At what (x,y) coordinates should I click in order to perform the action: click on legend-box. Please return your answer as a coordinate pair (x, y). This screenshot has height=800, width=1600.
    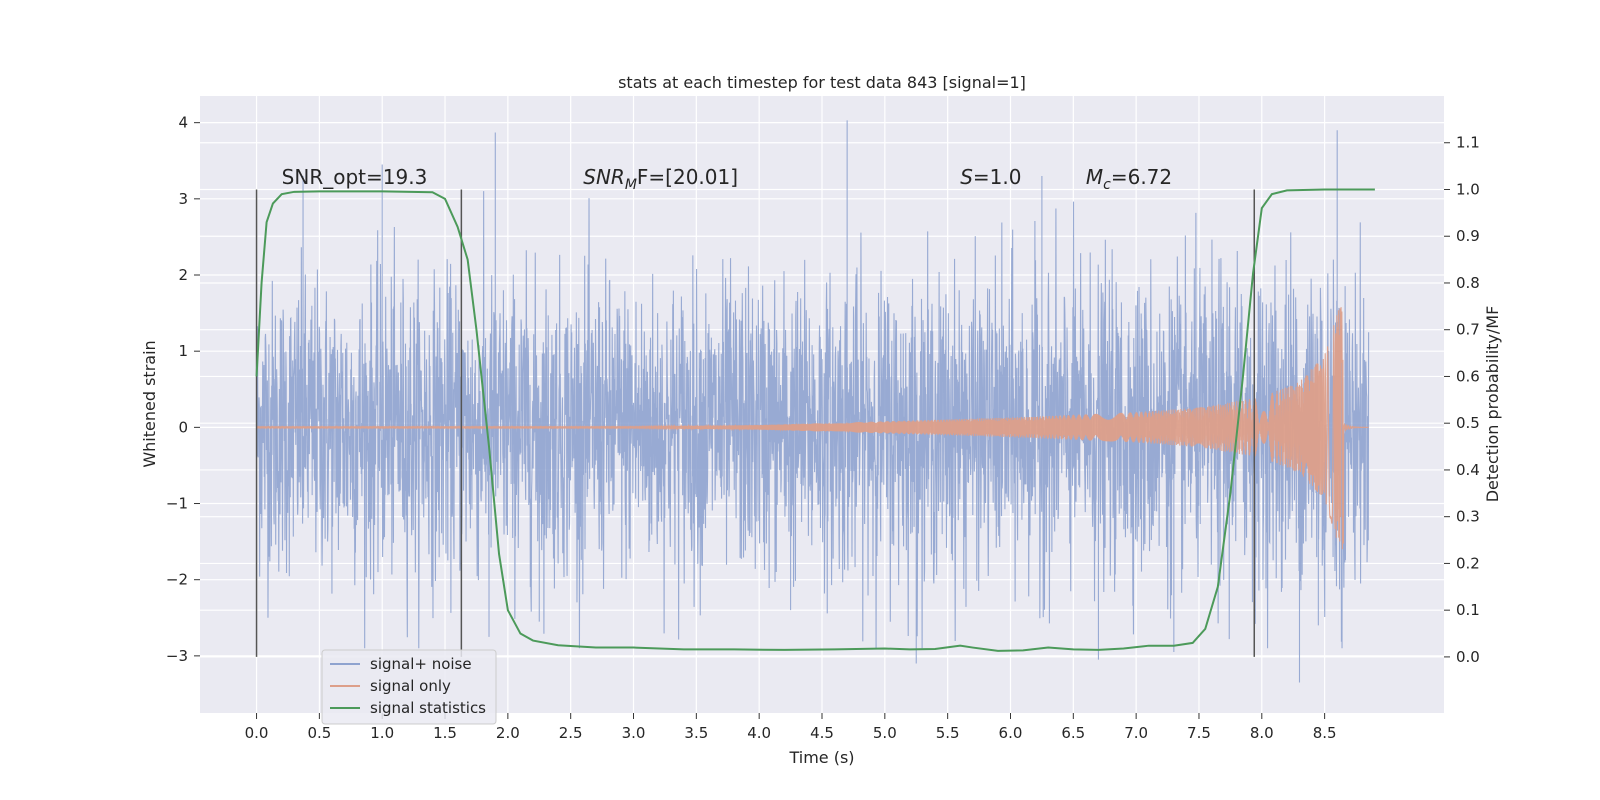
    Looking at the image, I should click on (409, 687).